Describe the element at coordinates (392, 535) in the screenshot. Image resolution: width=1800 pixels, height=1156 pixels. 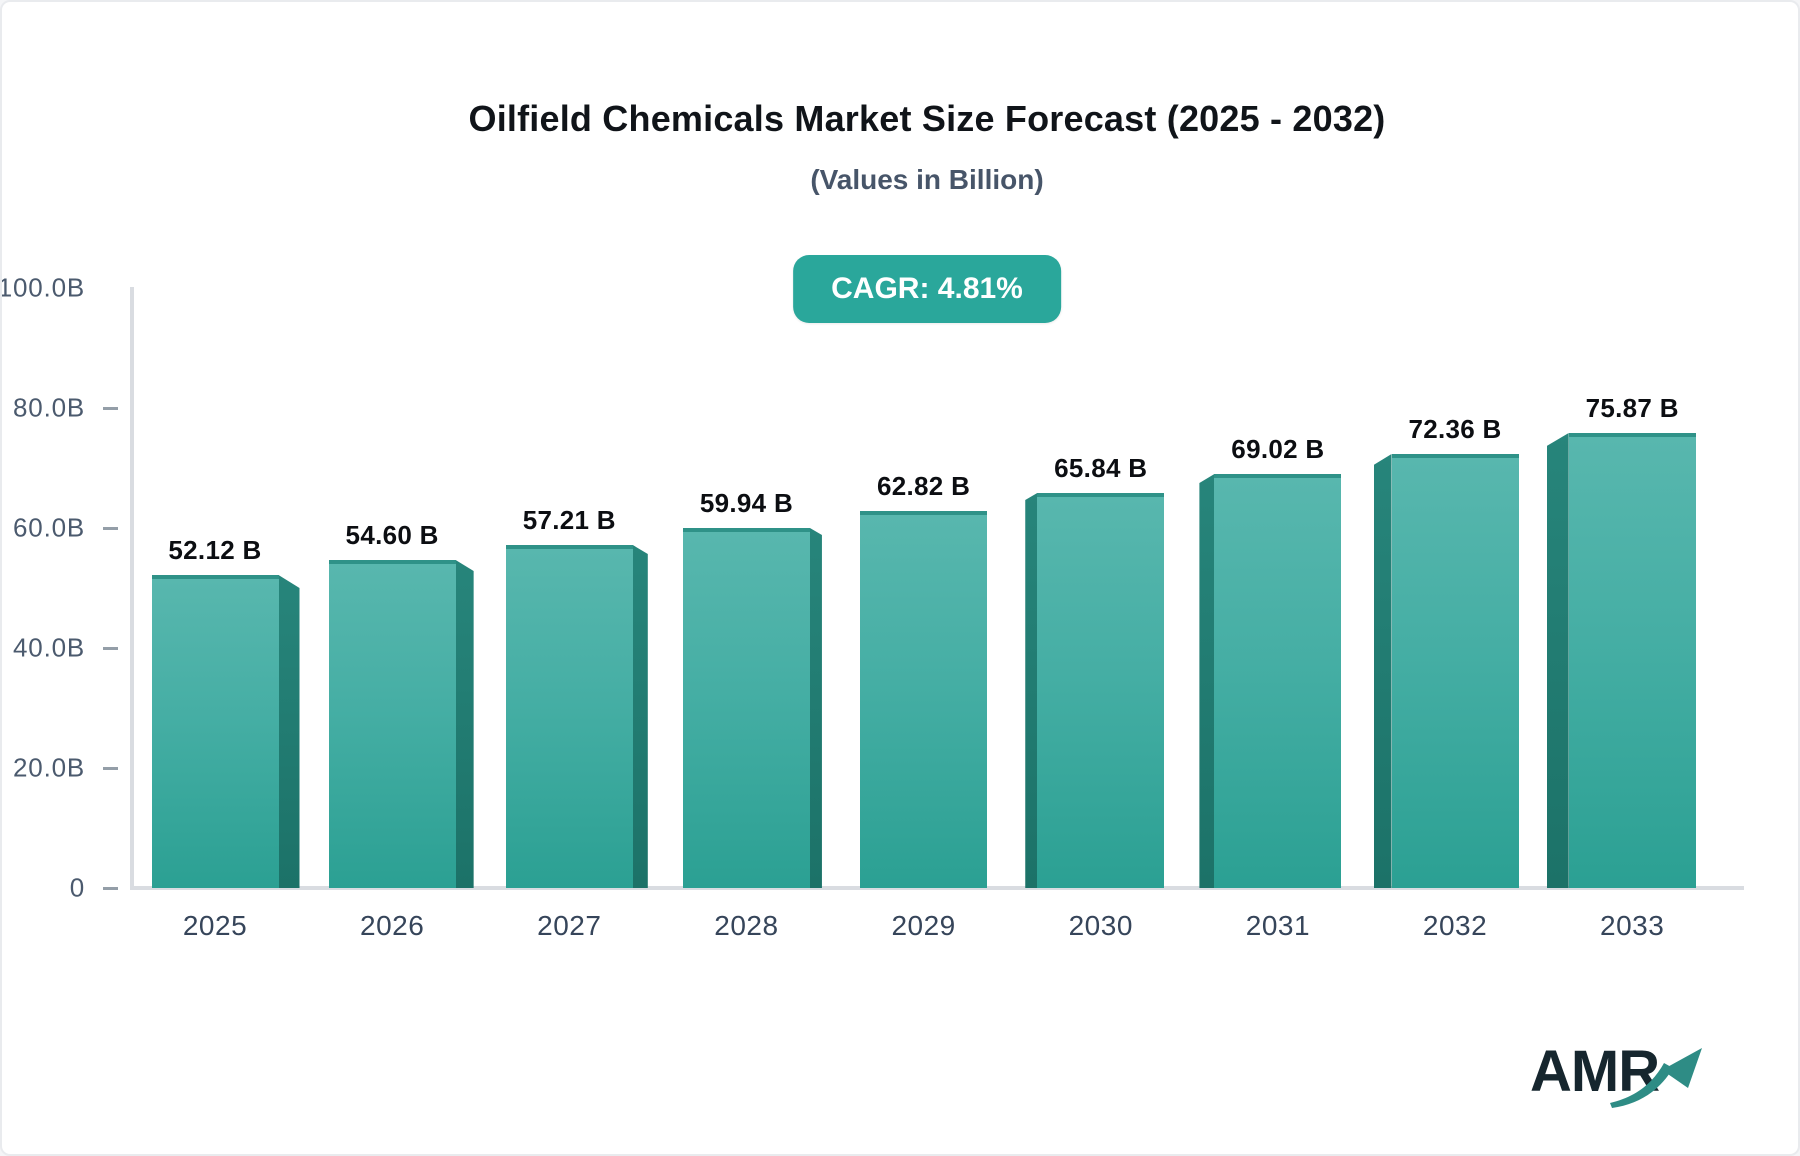
I see `bar-value-label: 54.60 B` at that location.